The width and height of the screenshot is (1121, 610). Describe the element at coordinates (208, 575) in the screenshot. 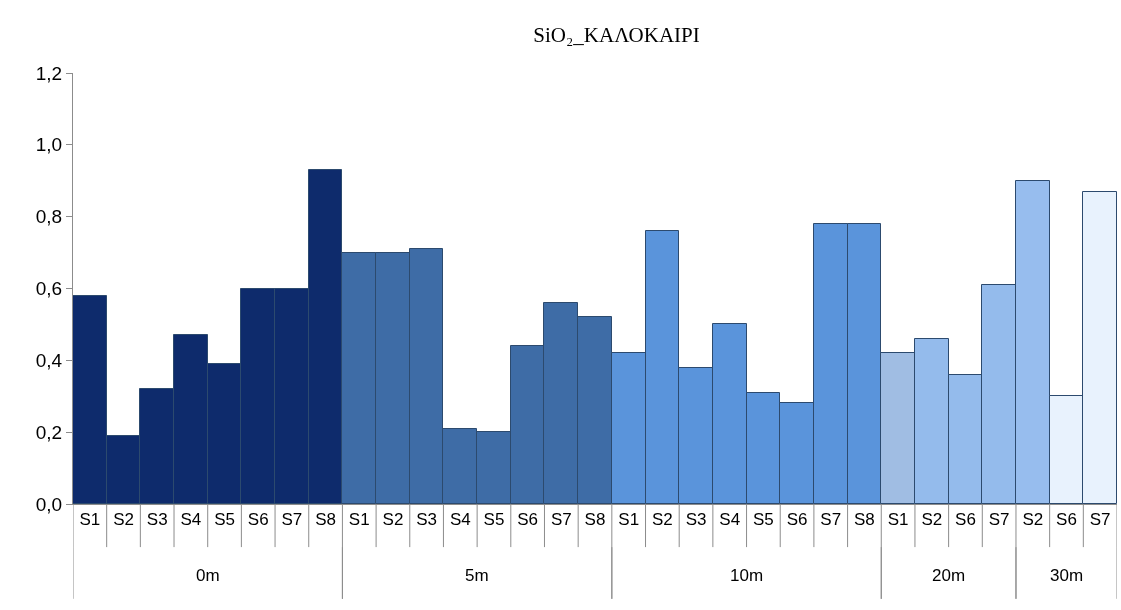

I see `text: 0m` at that location.